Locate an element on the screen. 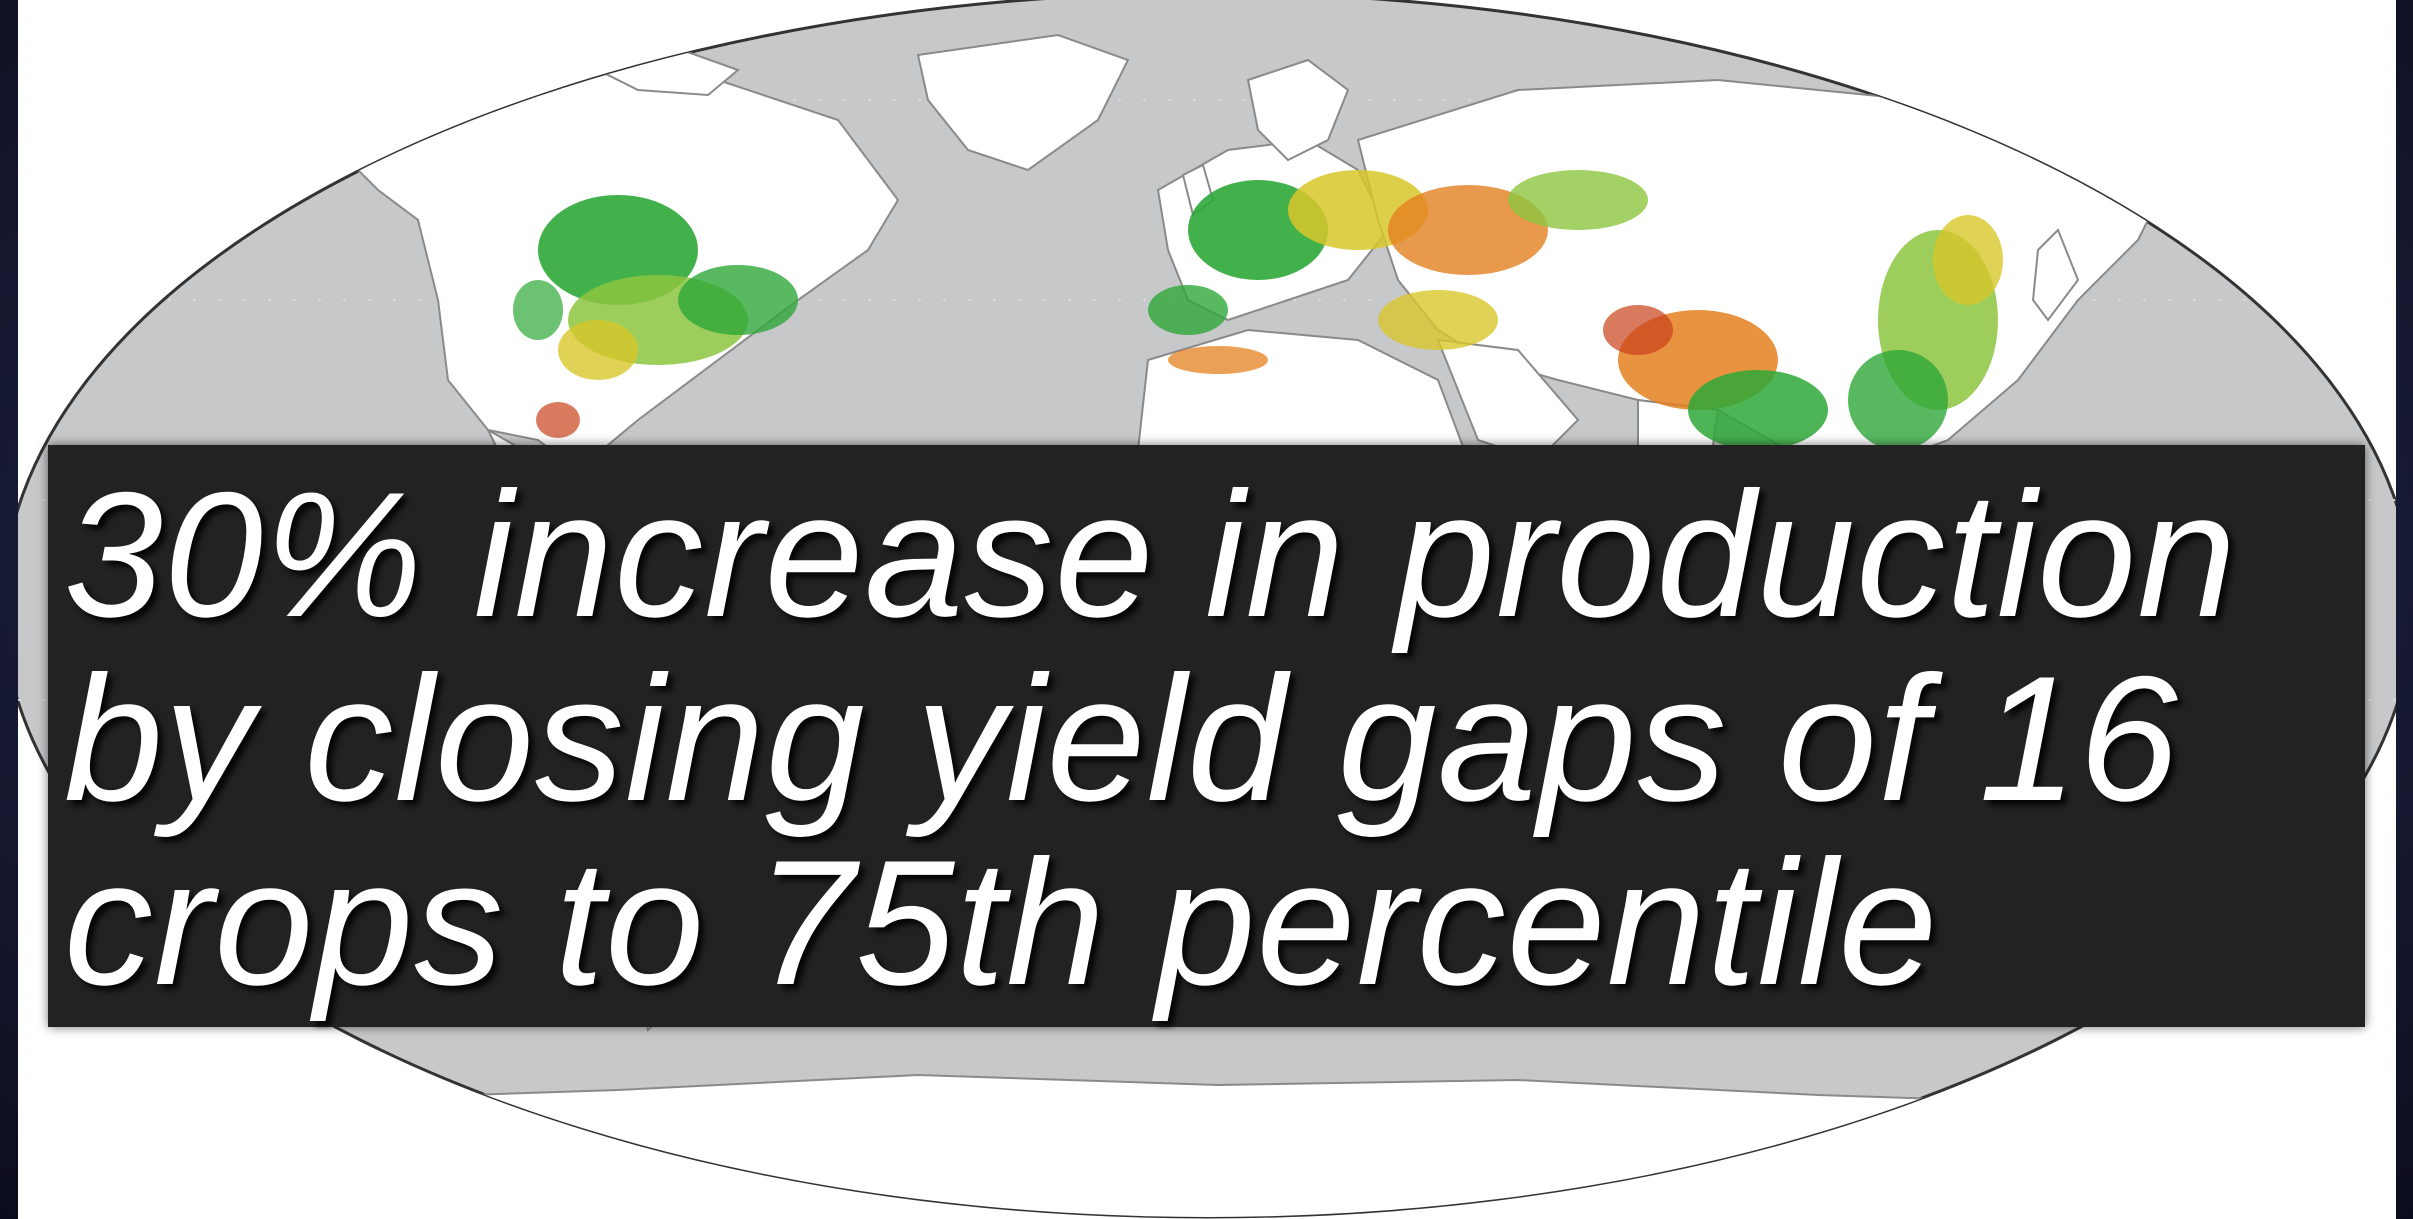 The width and height of the screenshot is (2413, 1219). cropland-europe is located at coordinates (1398, 272).